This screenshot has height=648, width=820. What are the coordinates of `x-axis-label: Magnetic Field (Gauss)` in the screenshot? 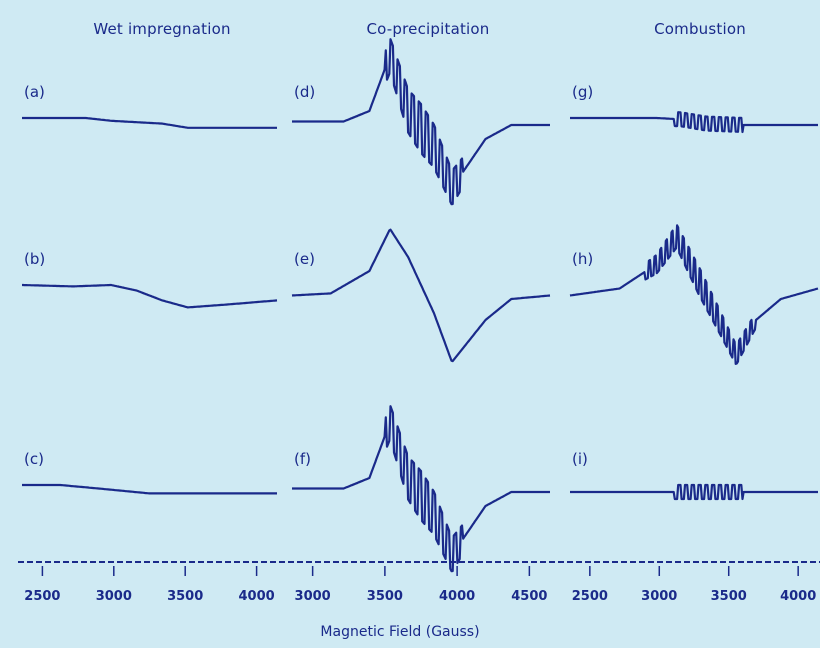 It's located at (399, 632).